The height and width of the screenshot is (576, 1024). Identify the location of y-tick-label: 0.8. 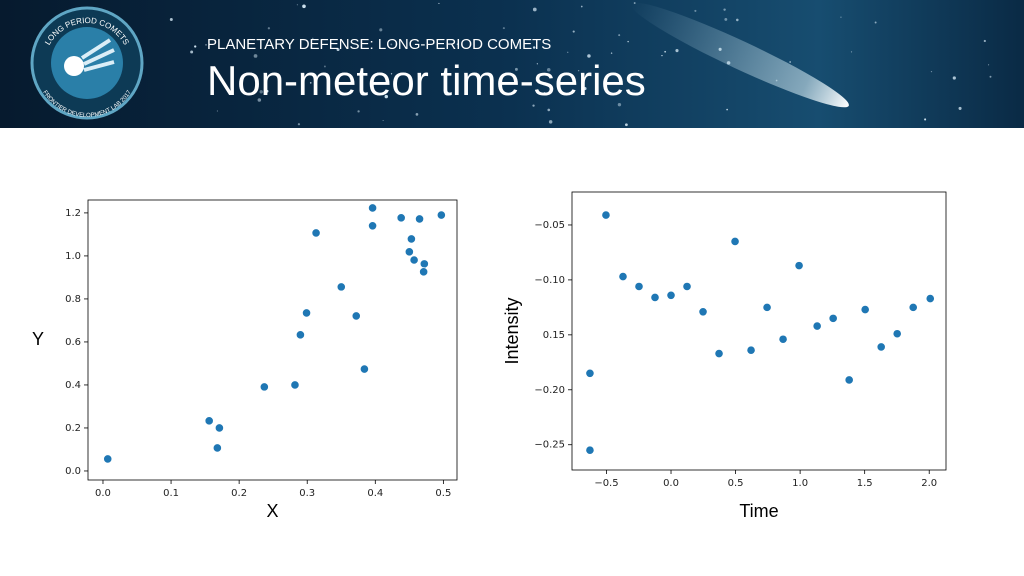
(73, 299).